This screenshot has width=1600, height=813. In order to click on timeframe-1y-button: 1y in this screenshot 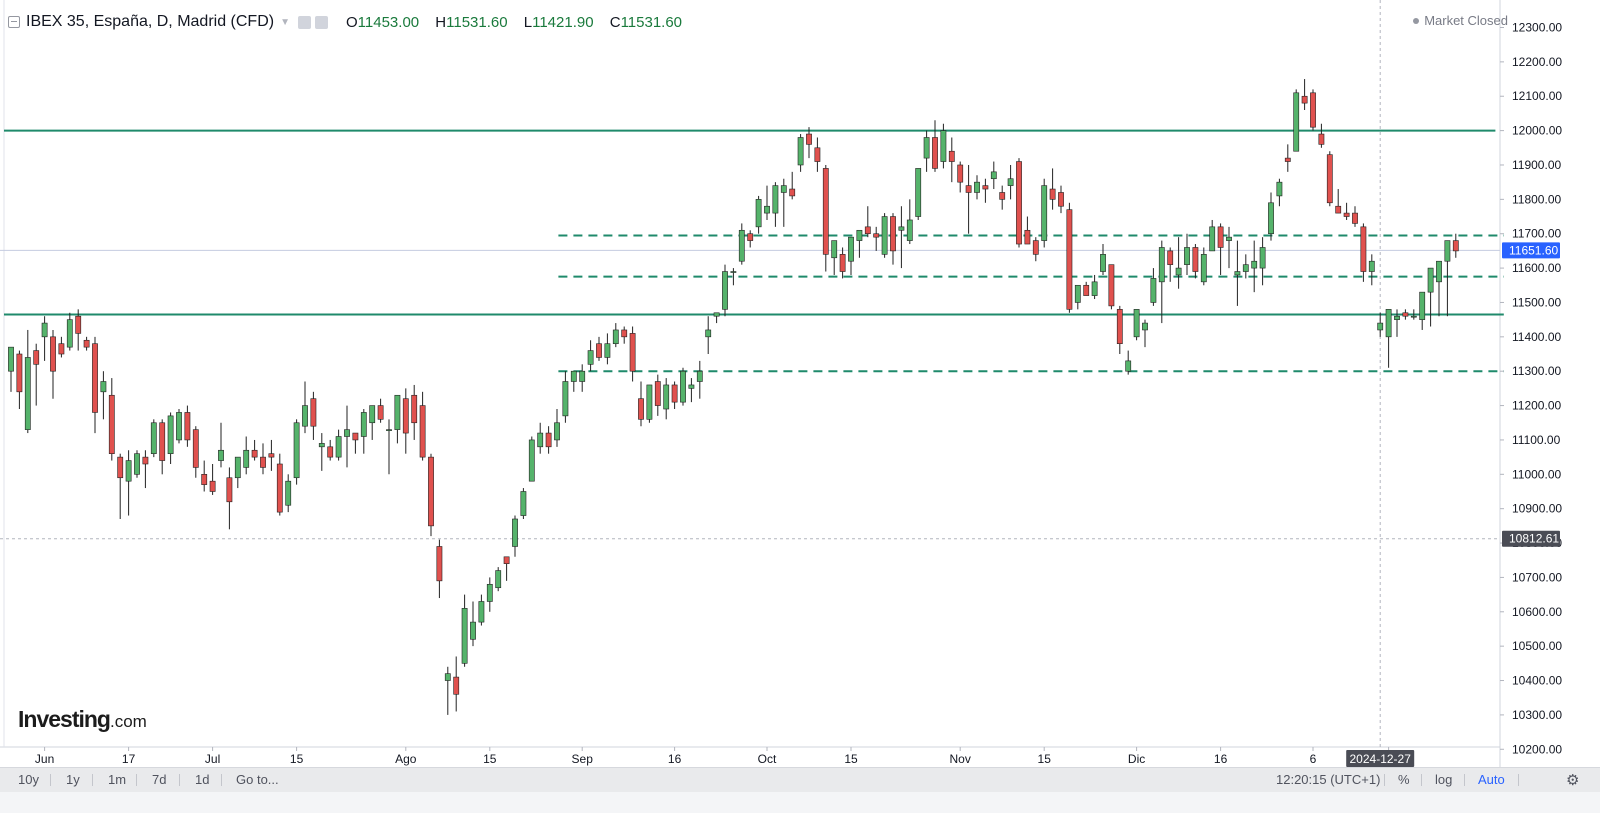, I will do `click(73, 779)`.